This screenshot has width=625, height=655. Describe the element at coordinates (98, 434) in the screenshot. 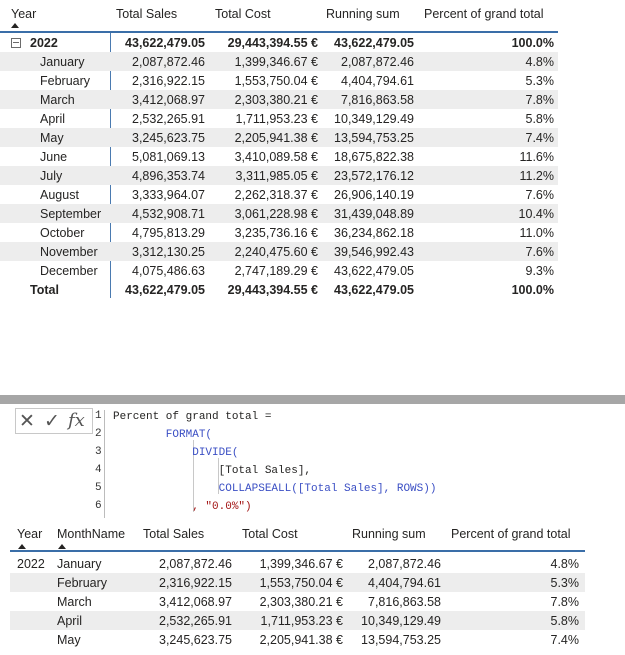

I see `line-number: 2` at that location.